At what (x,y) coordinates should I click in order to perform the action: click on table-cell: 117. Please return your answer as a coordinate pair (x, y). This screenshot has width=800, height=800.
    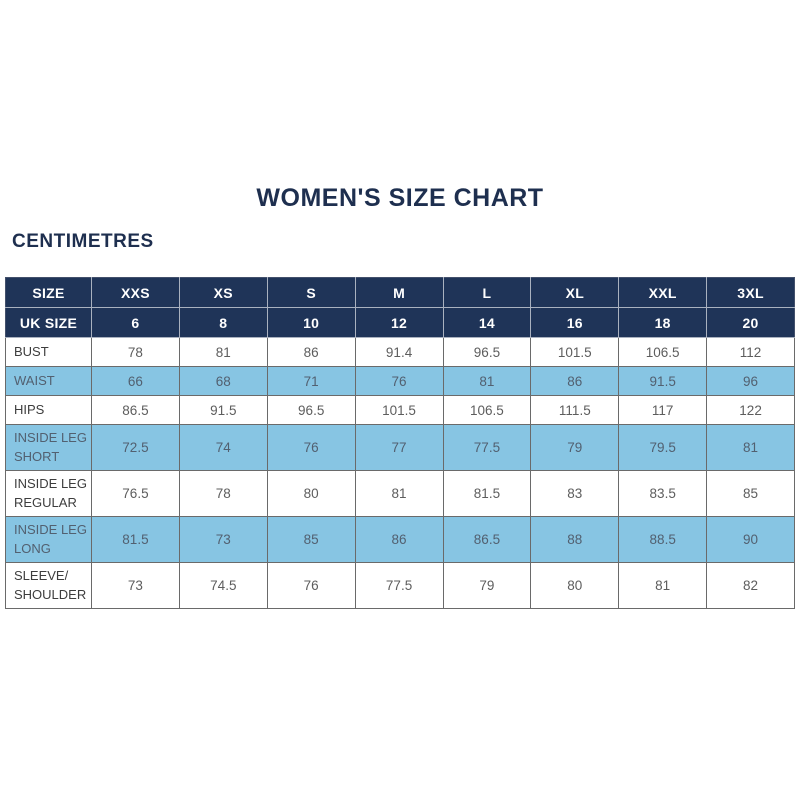
    Looking at the image, I should click on (663, 410).